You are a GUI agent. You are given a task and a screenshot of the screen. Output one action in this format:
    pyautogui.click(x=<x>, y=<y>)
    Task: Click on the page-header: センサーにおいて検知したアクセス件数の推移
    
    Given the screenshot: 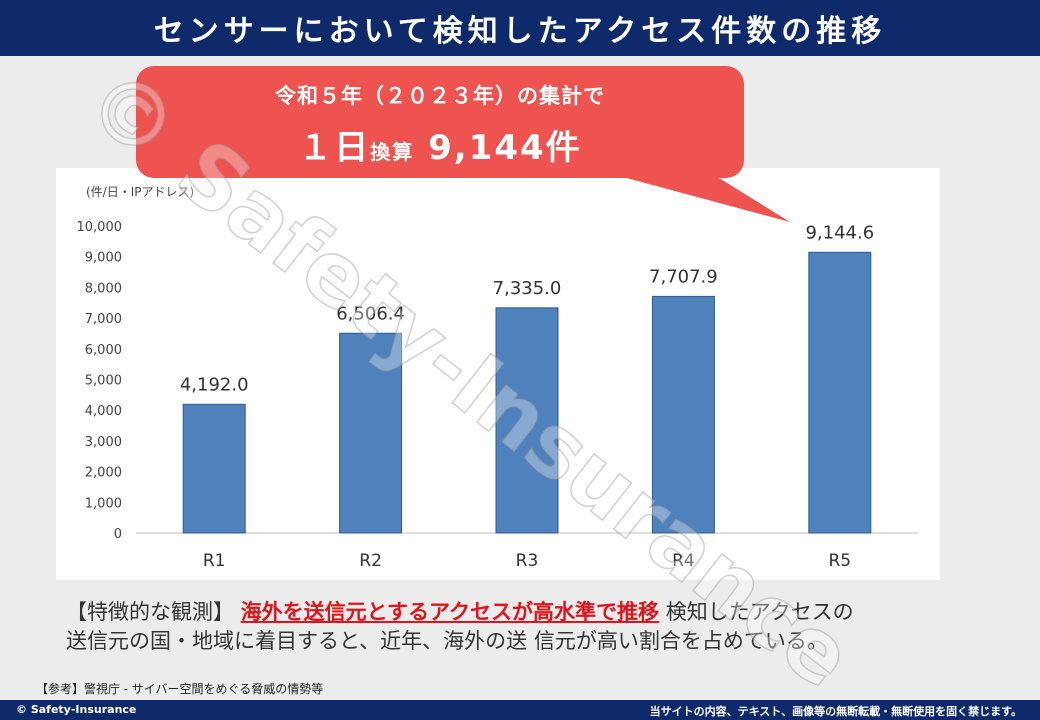 What is the action you would take?
    pyautogui.click(x=520, y=28)
    